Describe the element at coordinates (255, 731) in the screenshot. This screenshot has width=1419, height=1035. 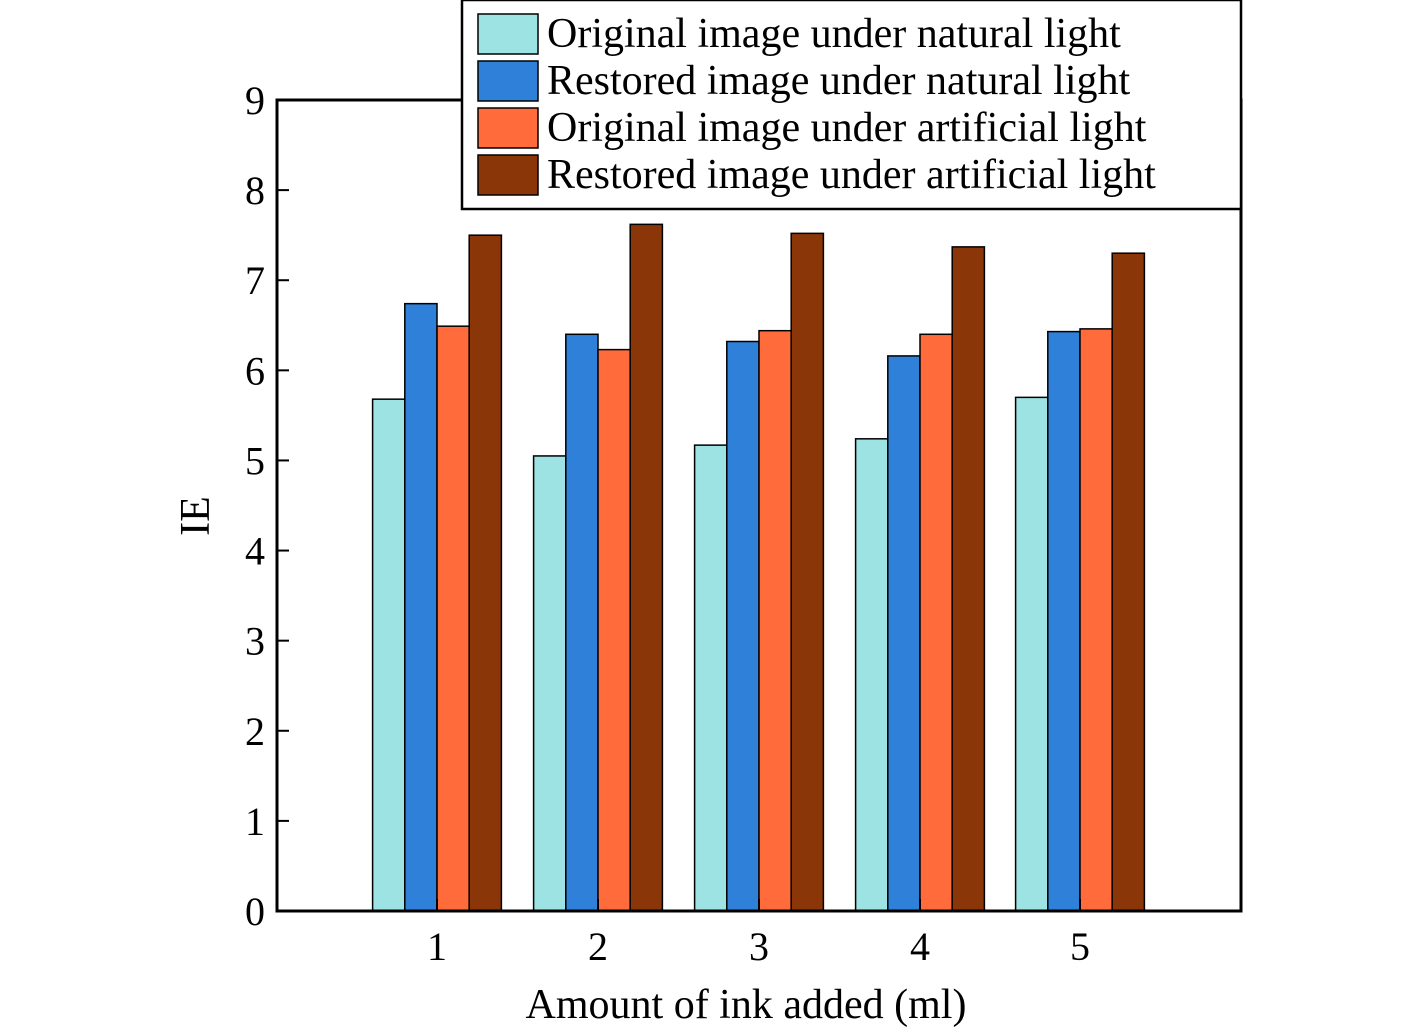
I see `y-tick-label: 2` at that location.